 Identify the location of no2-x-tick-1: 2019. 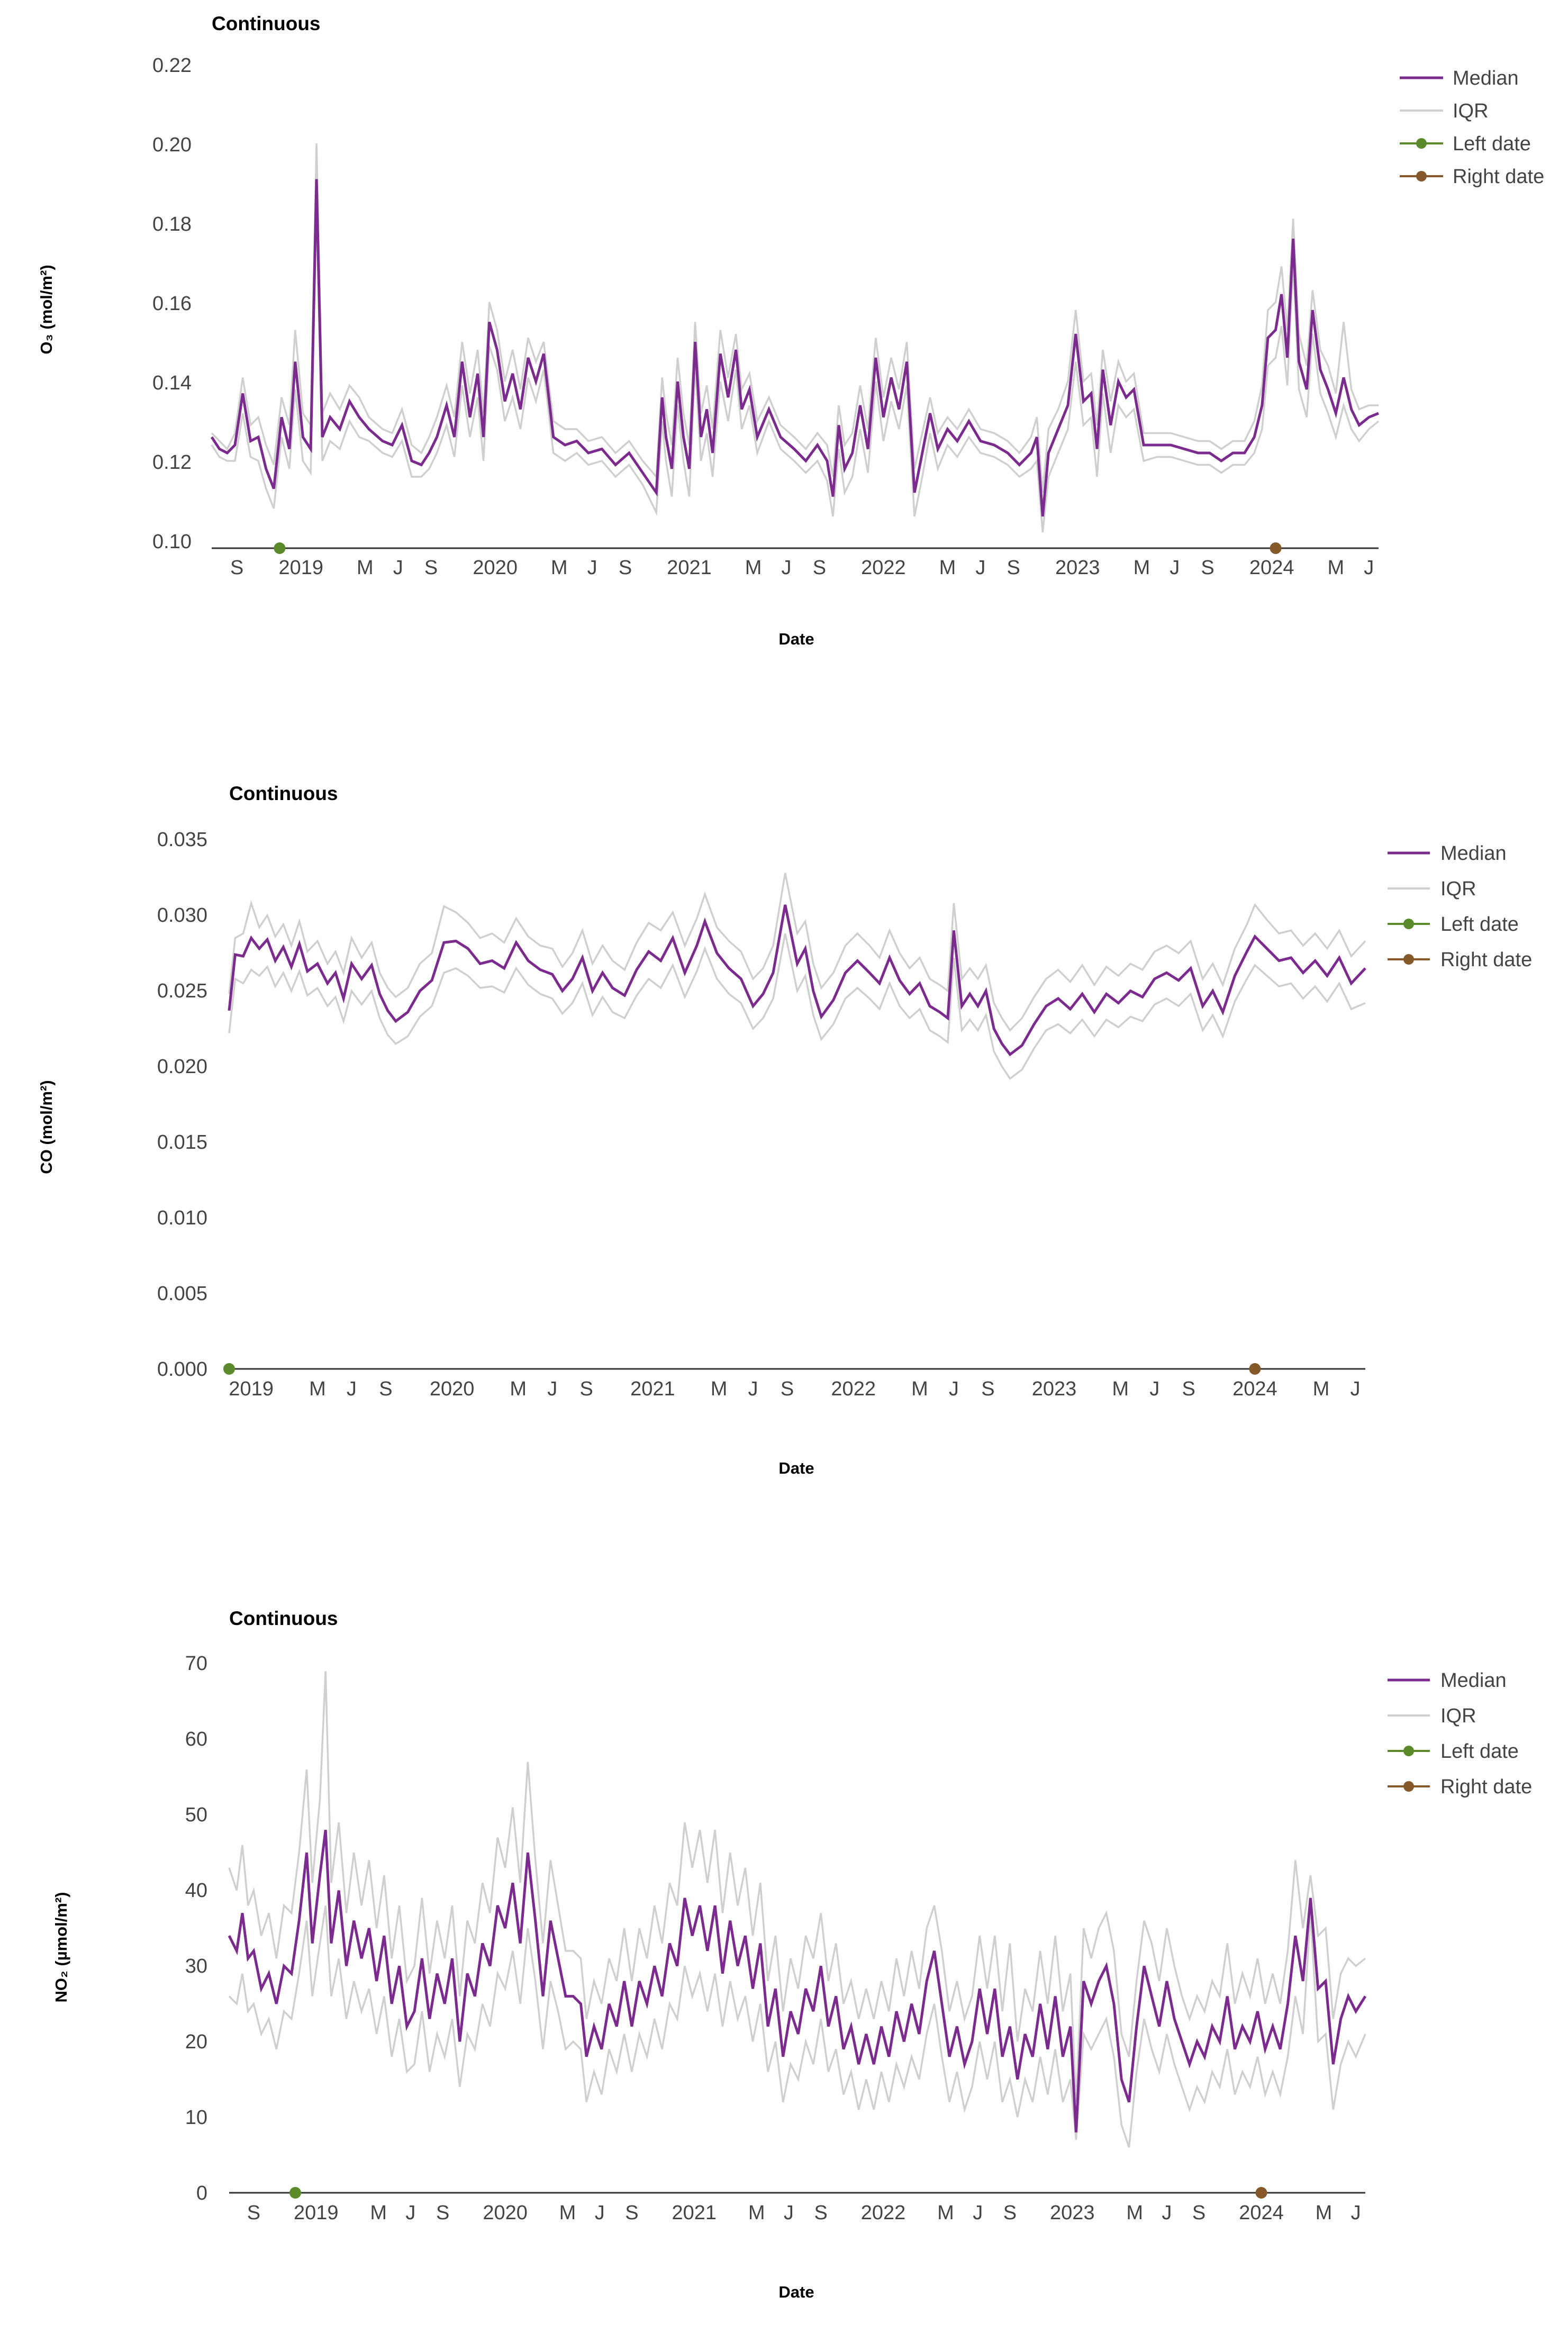
(316, 2213).